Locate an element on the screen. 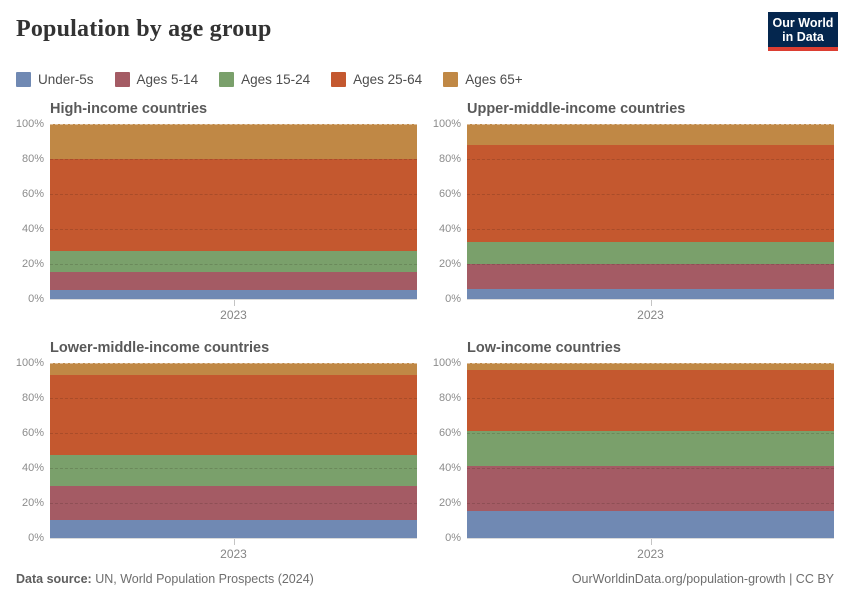 This screenshot has width=850, height=600. legend-label: Ages 5-14 is located at coordinates (167, 79).